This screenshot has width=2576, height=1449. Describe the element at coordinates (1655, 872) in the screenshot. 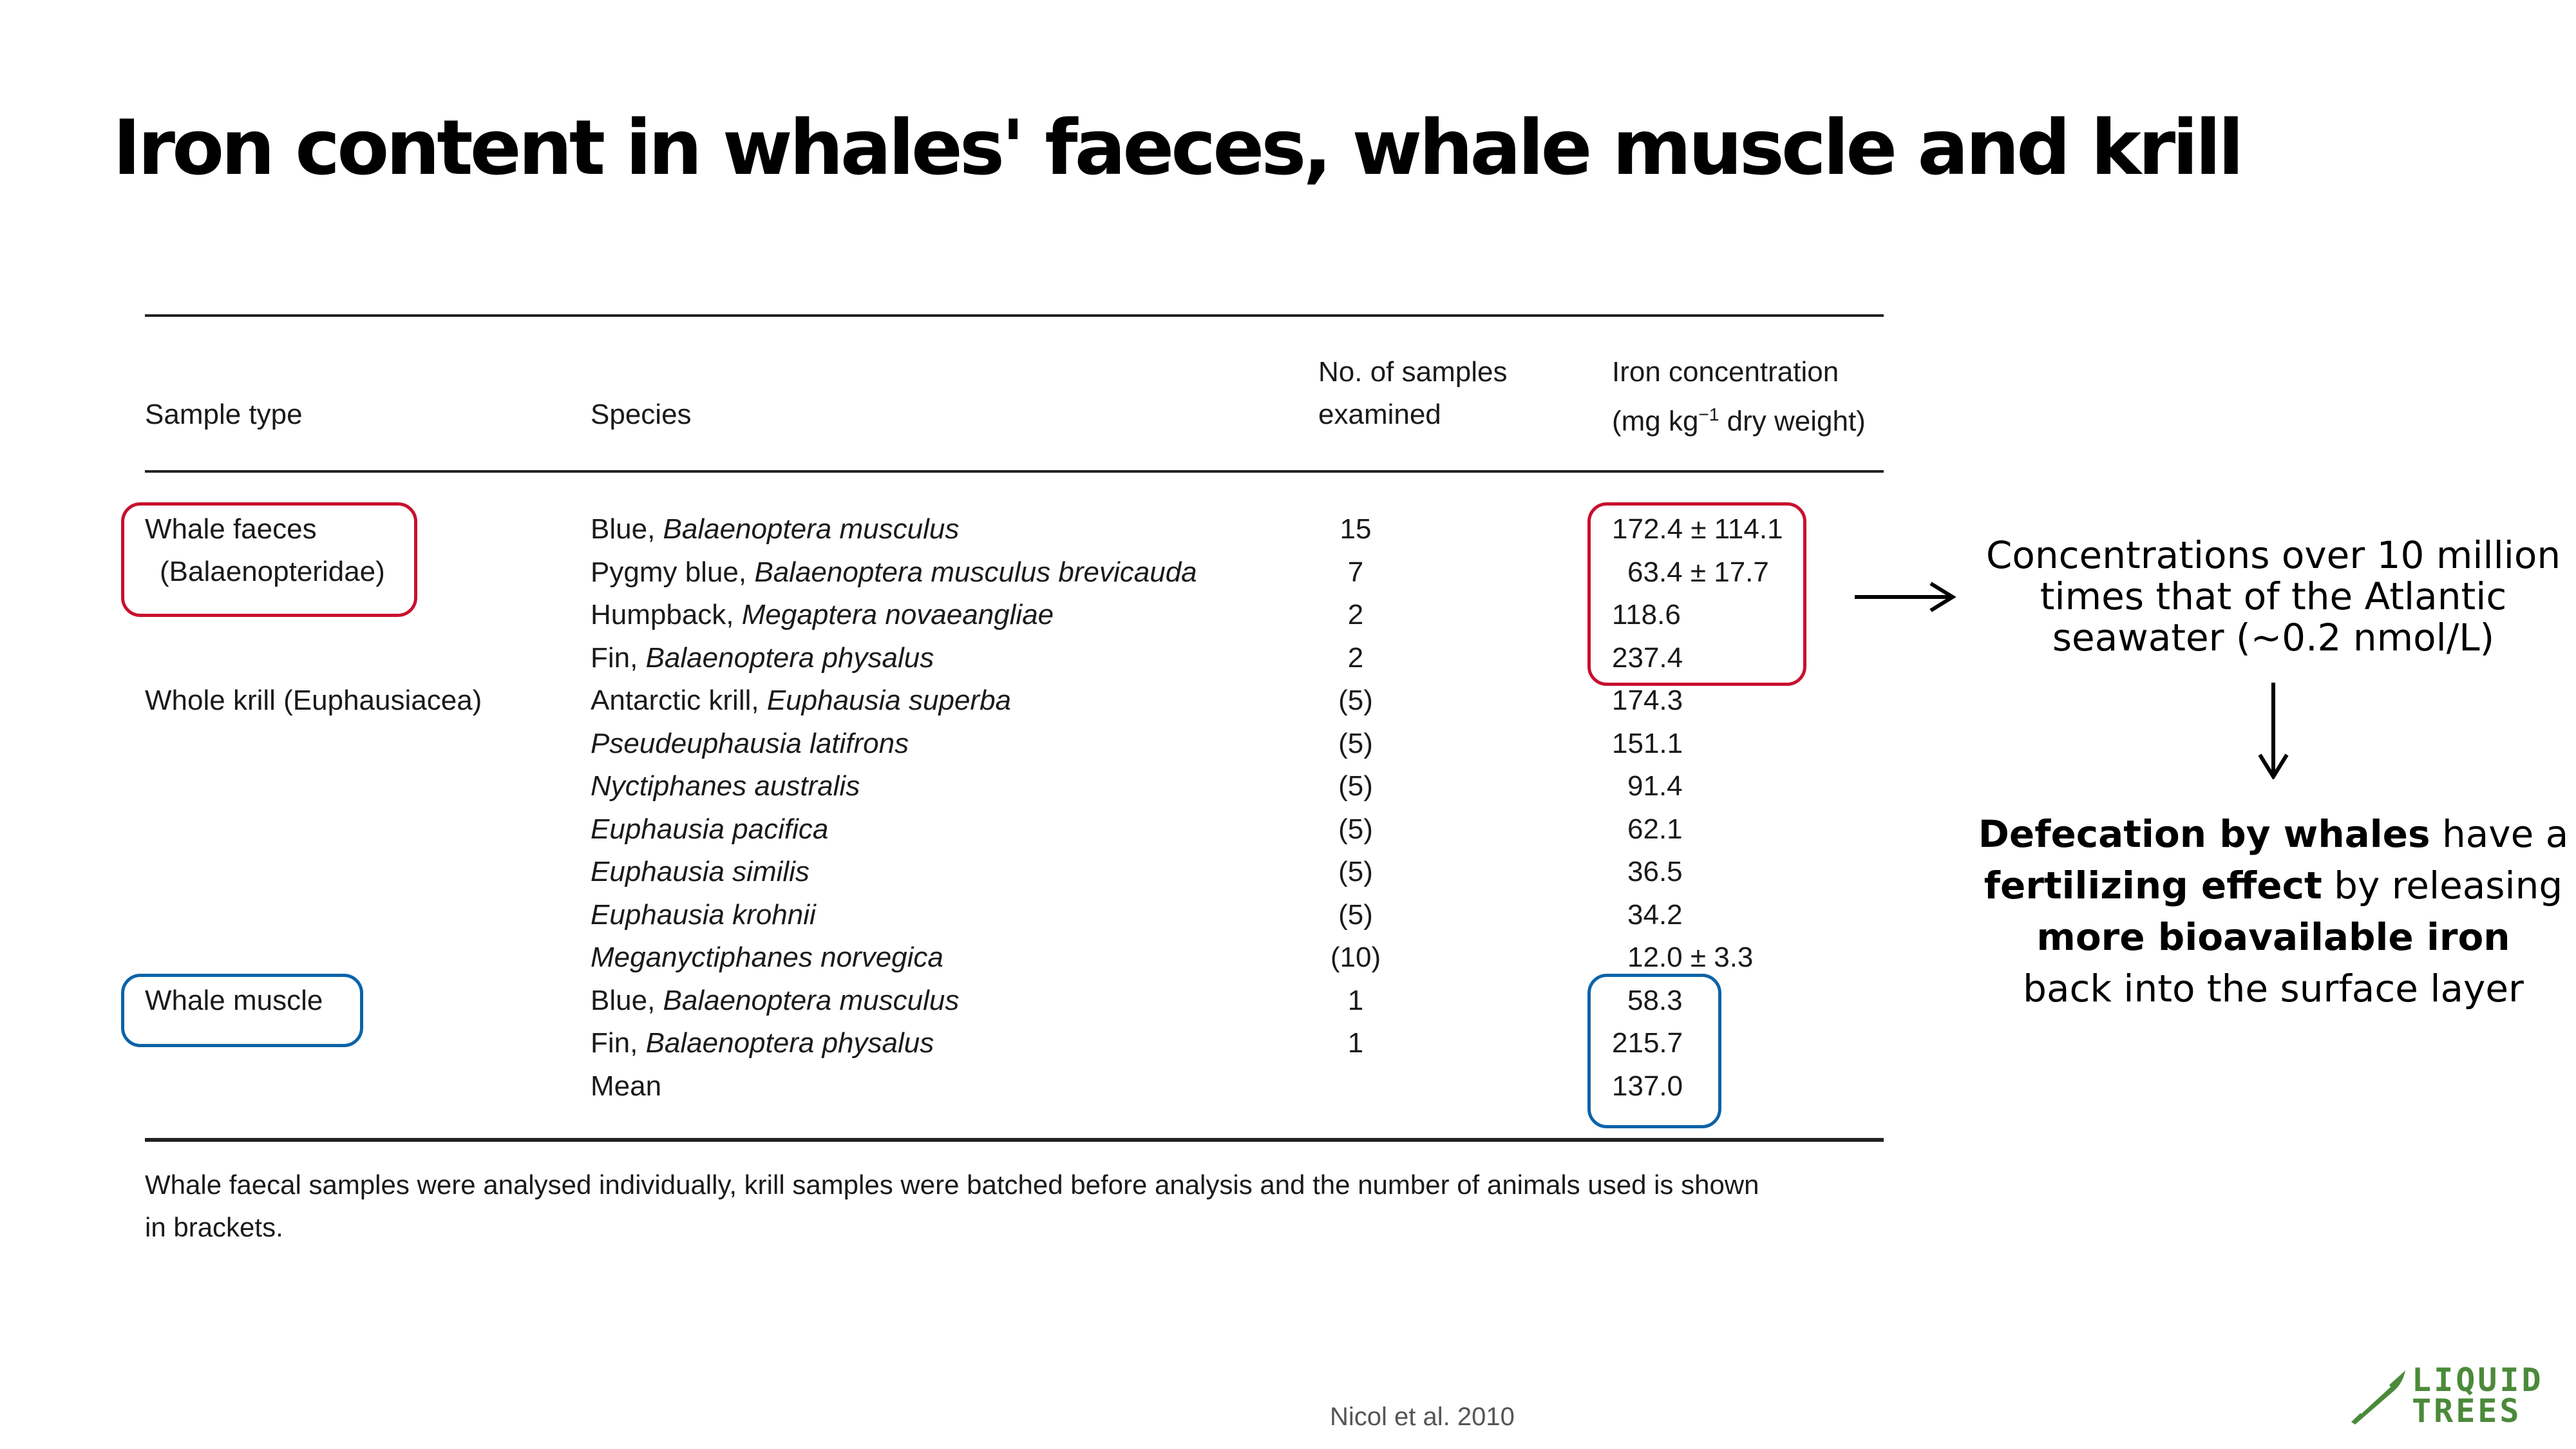

I see `table-row-iron: 36.5` at that location.